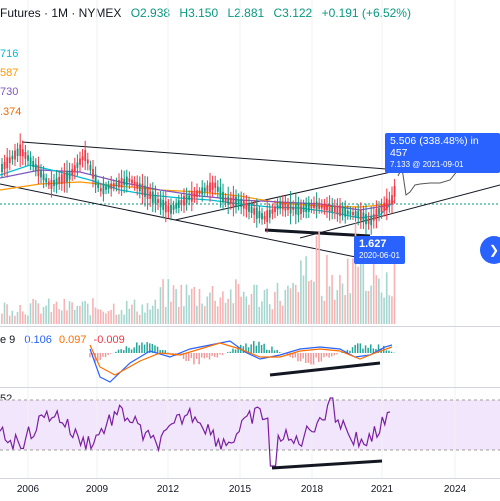  I want to click on low-date: 2020-06-01, so click(379, 256).